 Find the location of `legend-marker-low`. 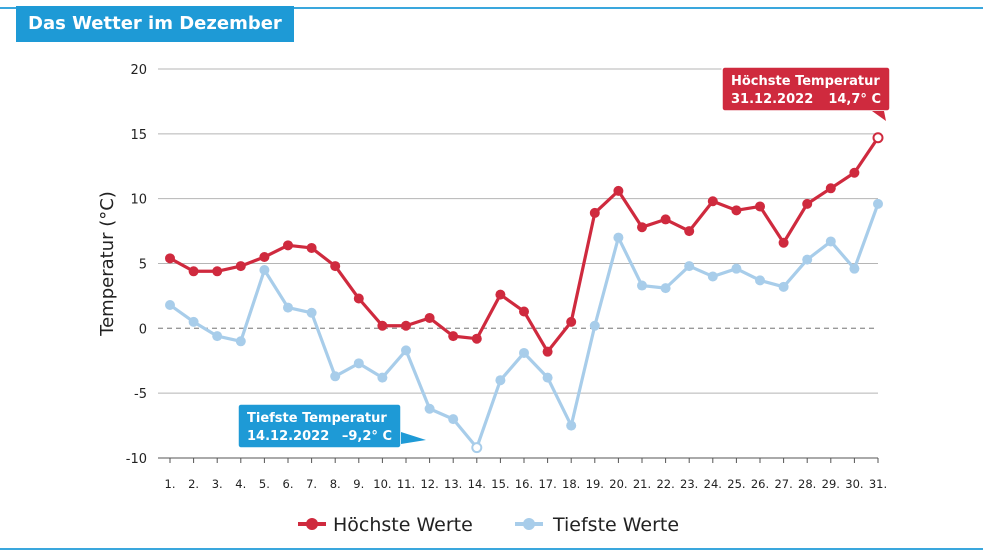

legend-marker-low is located at coordinates (529, 524).